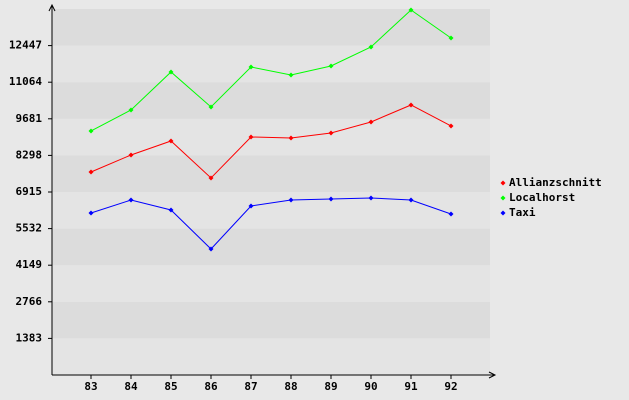 The height and width of the screenshot is (400, 629). I want to click on legend-label: Taxi, so click(522, 212).